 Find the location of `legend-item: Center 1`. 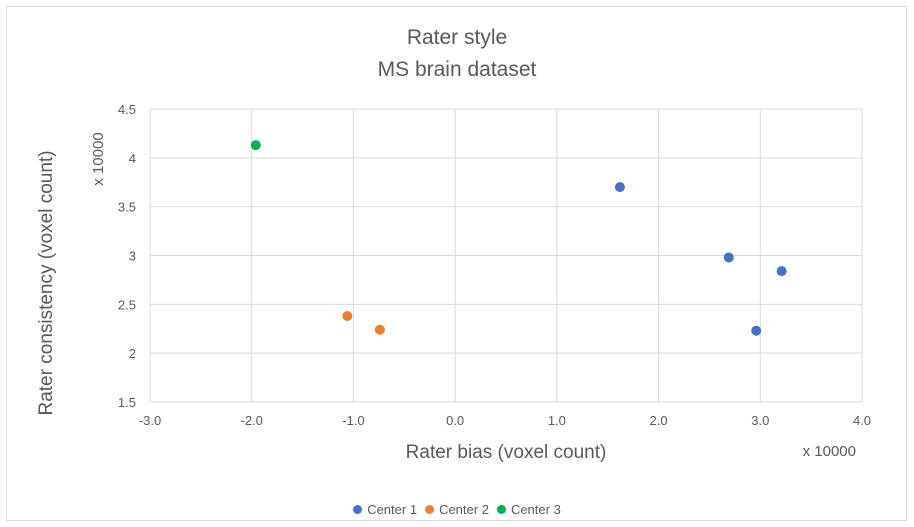

legend-item: Center 1 is located at coordinates (385, 509).